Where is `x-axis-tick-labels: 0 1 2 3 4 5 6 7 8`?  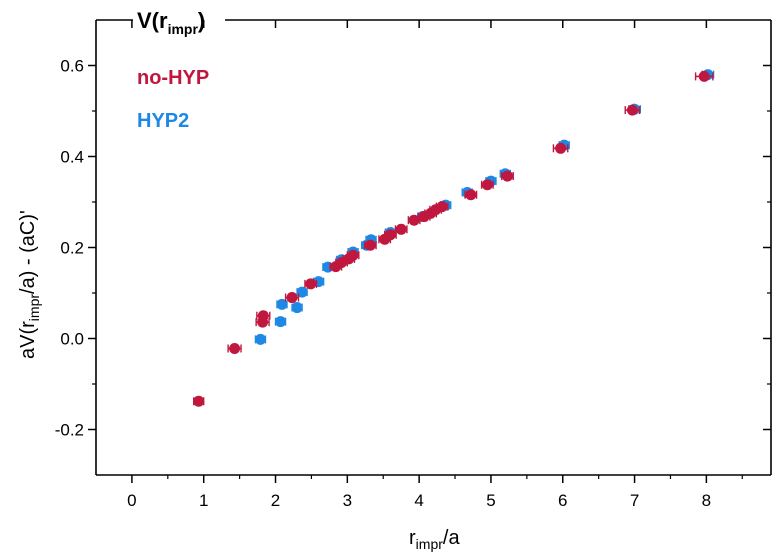
x-axis-tick-labels: 0 1 2 3 4 5 6 7 8 is located at coordinates (419, 500).